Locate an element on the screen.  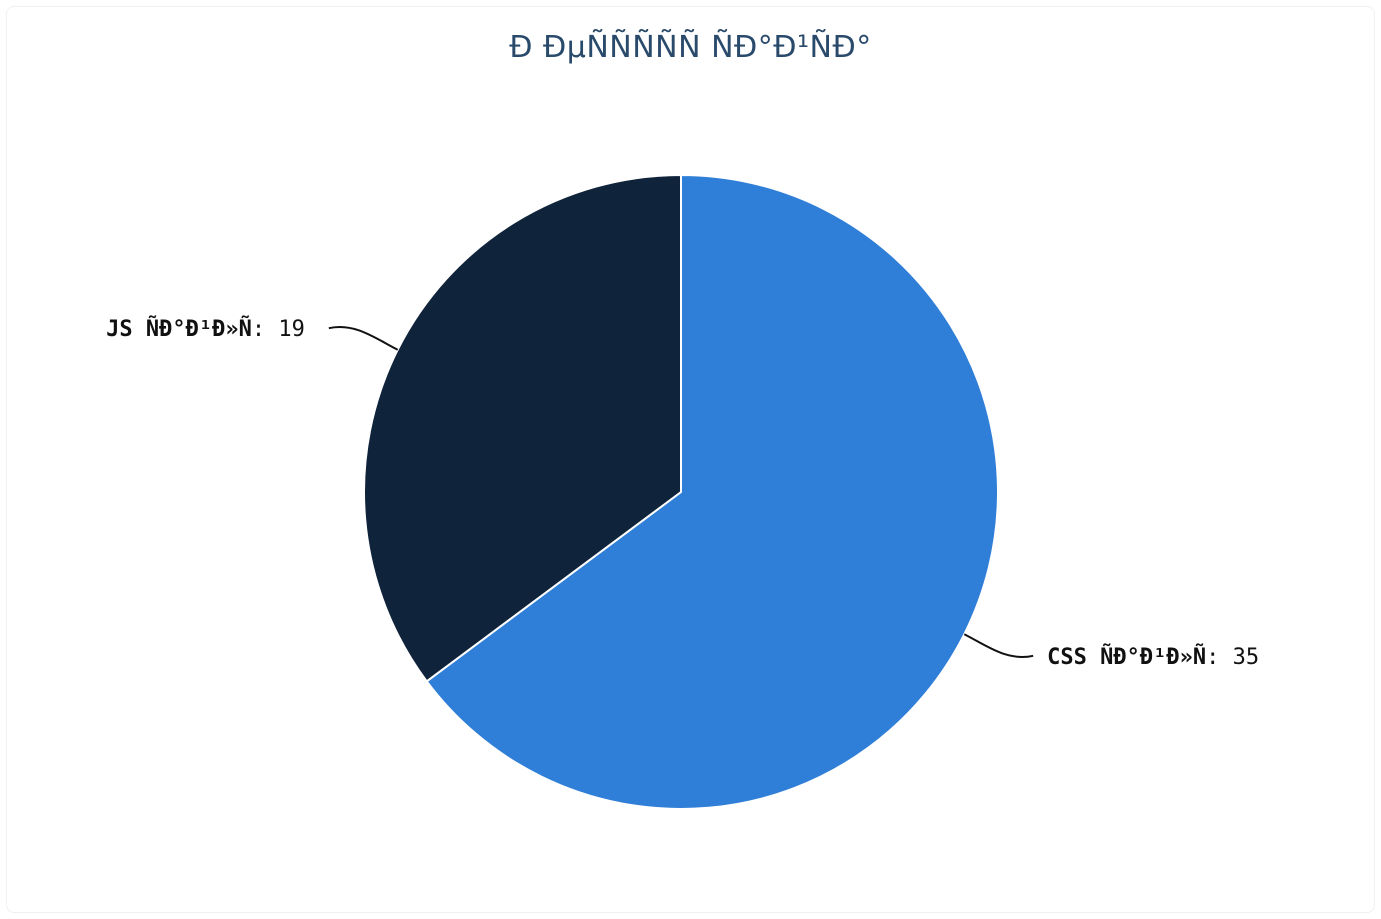
slice-label-value-1: : 19 is located at coordinates (278, 329).